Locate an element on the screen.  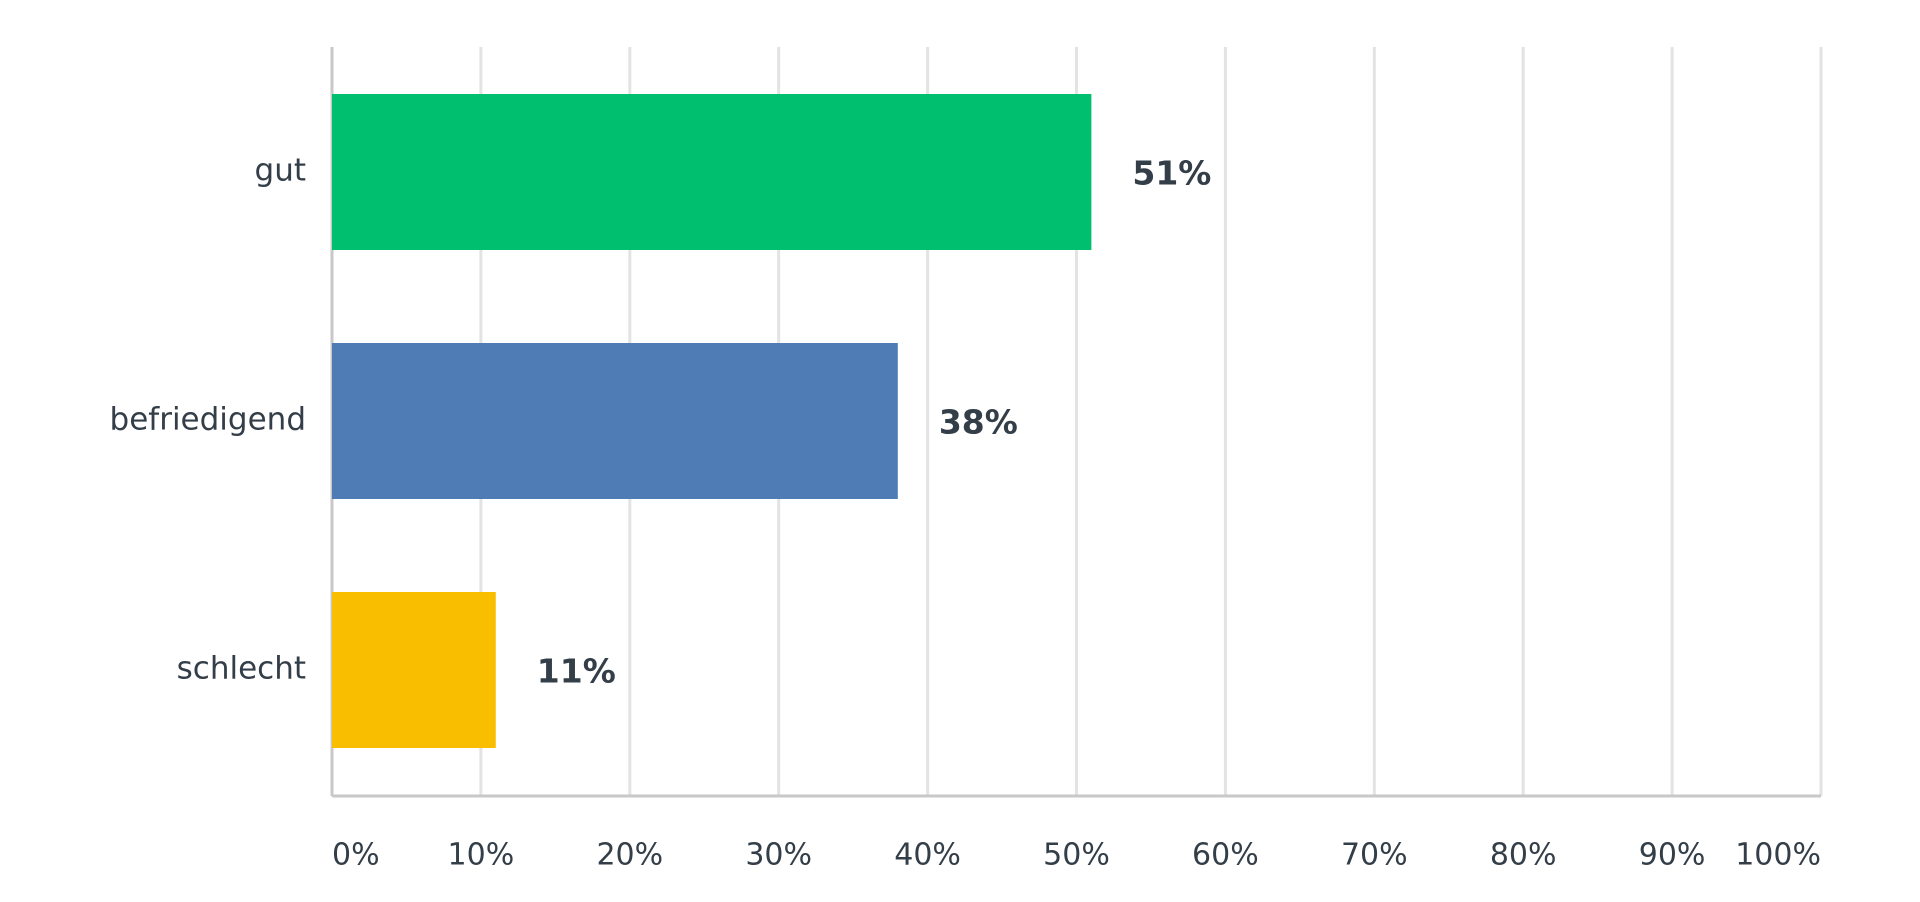
x-tick-label: 40% is located at coordinates (927, 855).